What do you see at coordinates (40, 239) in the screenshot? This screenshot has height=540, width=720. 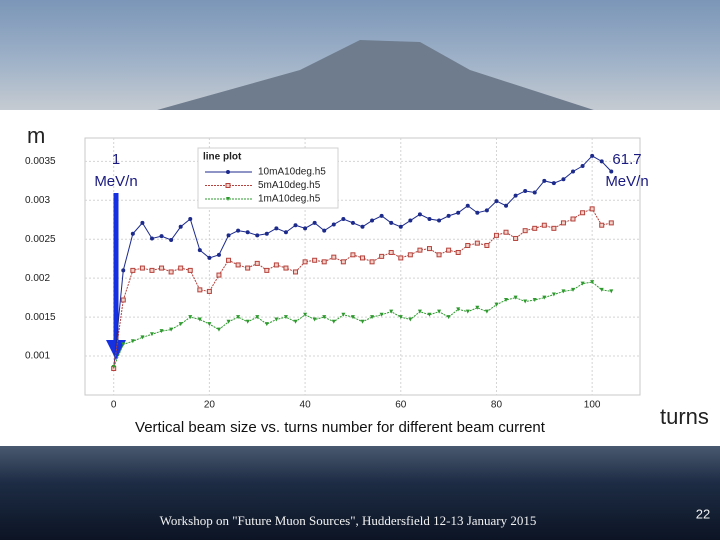 I see `y-tick-label: 0.0025` at bounding box center [40, 239].